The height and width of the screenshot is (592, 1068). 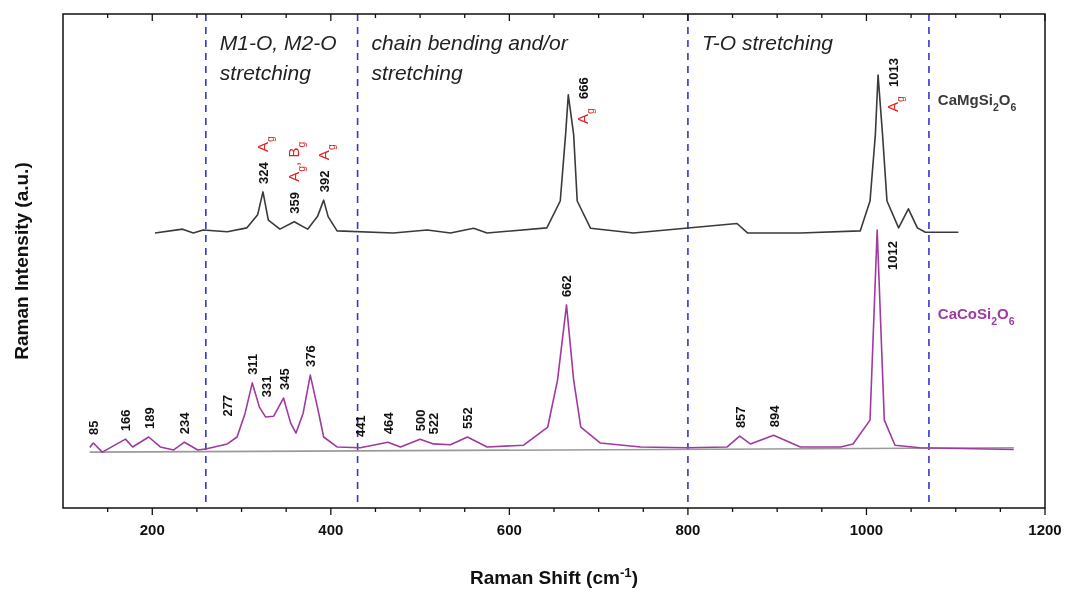 I want to click on annotation: 331, so click(x=266, y=386).